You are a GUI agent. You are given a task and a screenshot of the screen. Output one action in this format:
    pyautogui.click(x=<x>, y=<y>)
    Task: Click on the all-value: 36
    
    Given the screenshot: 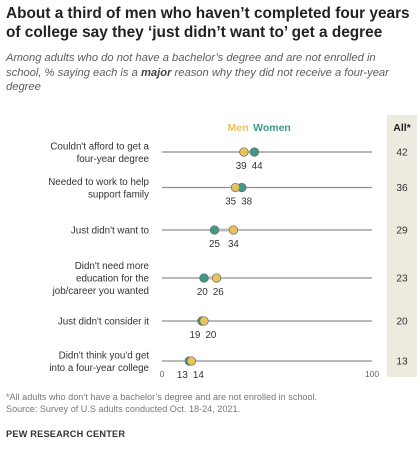 What is the action you would take?
    pyautogui.click(x=402, y=188)
    